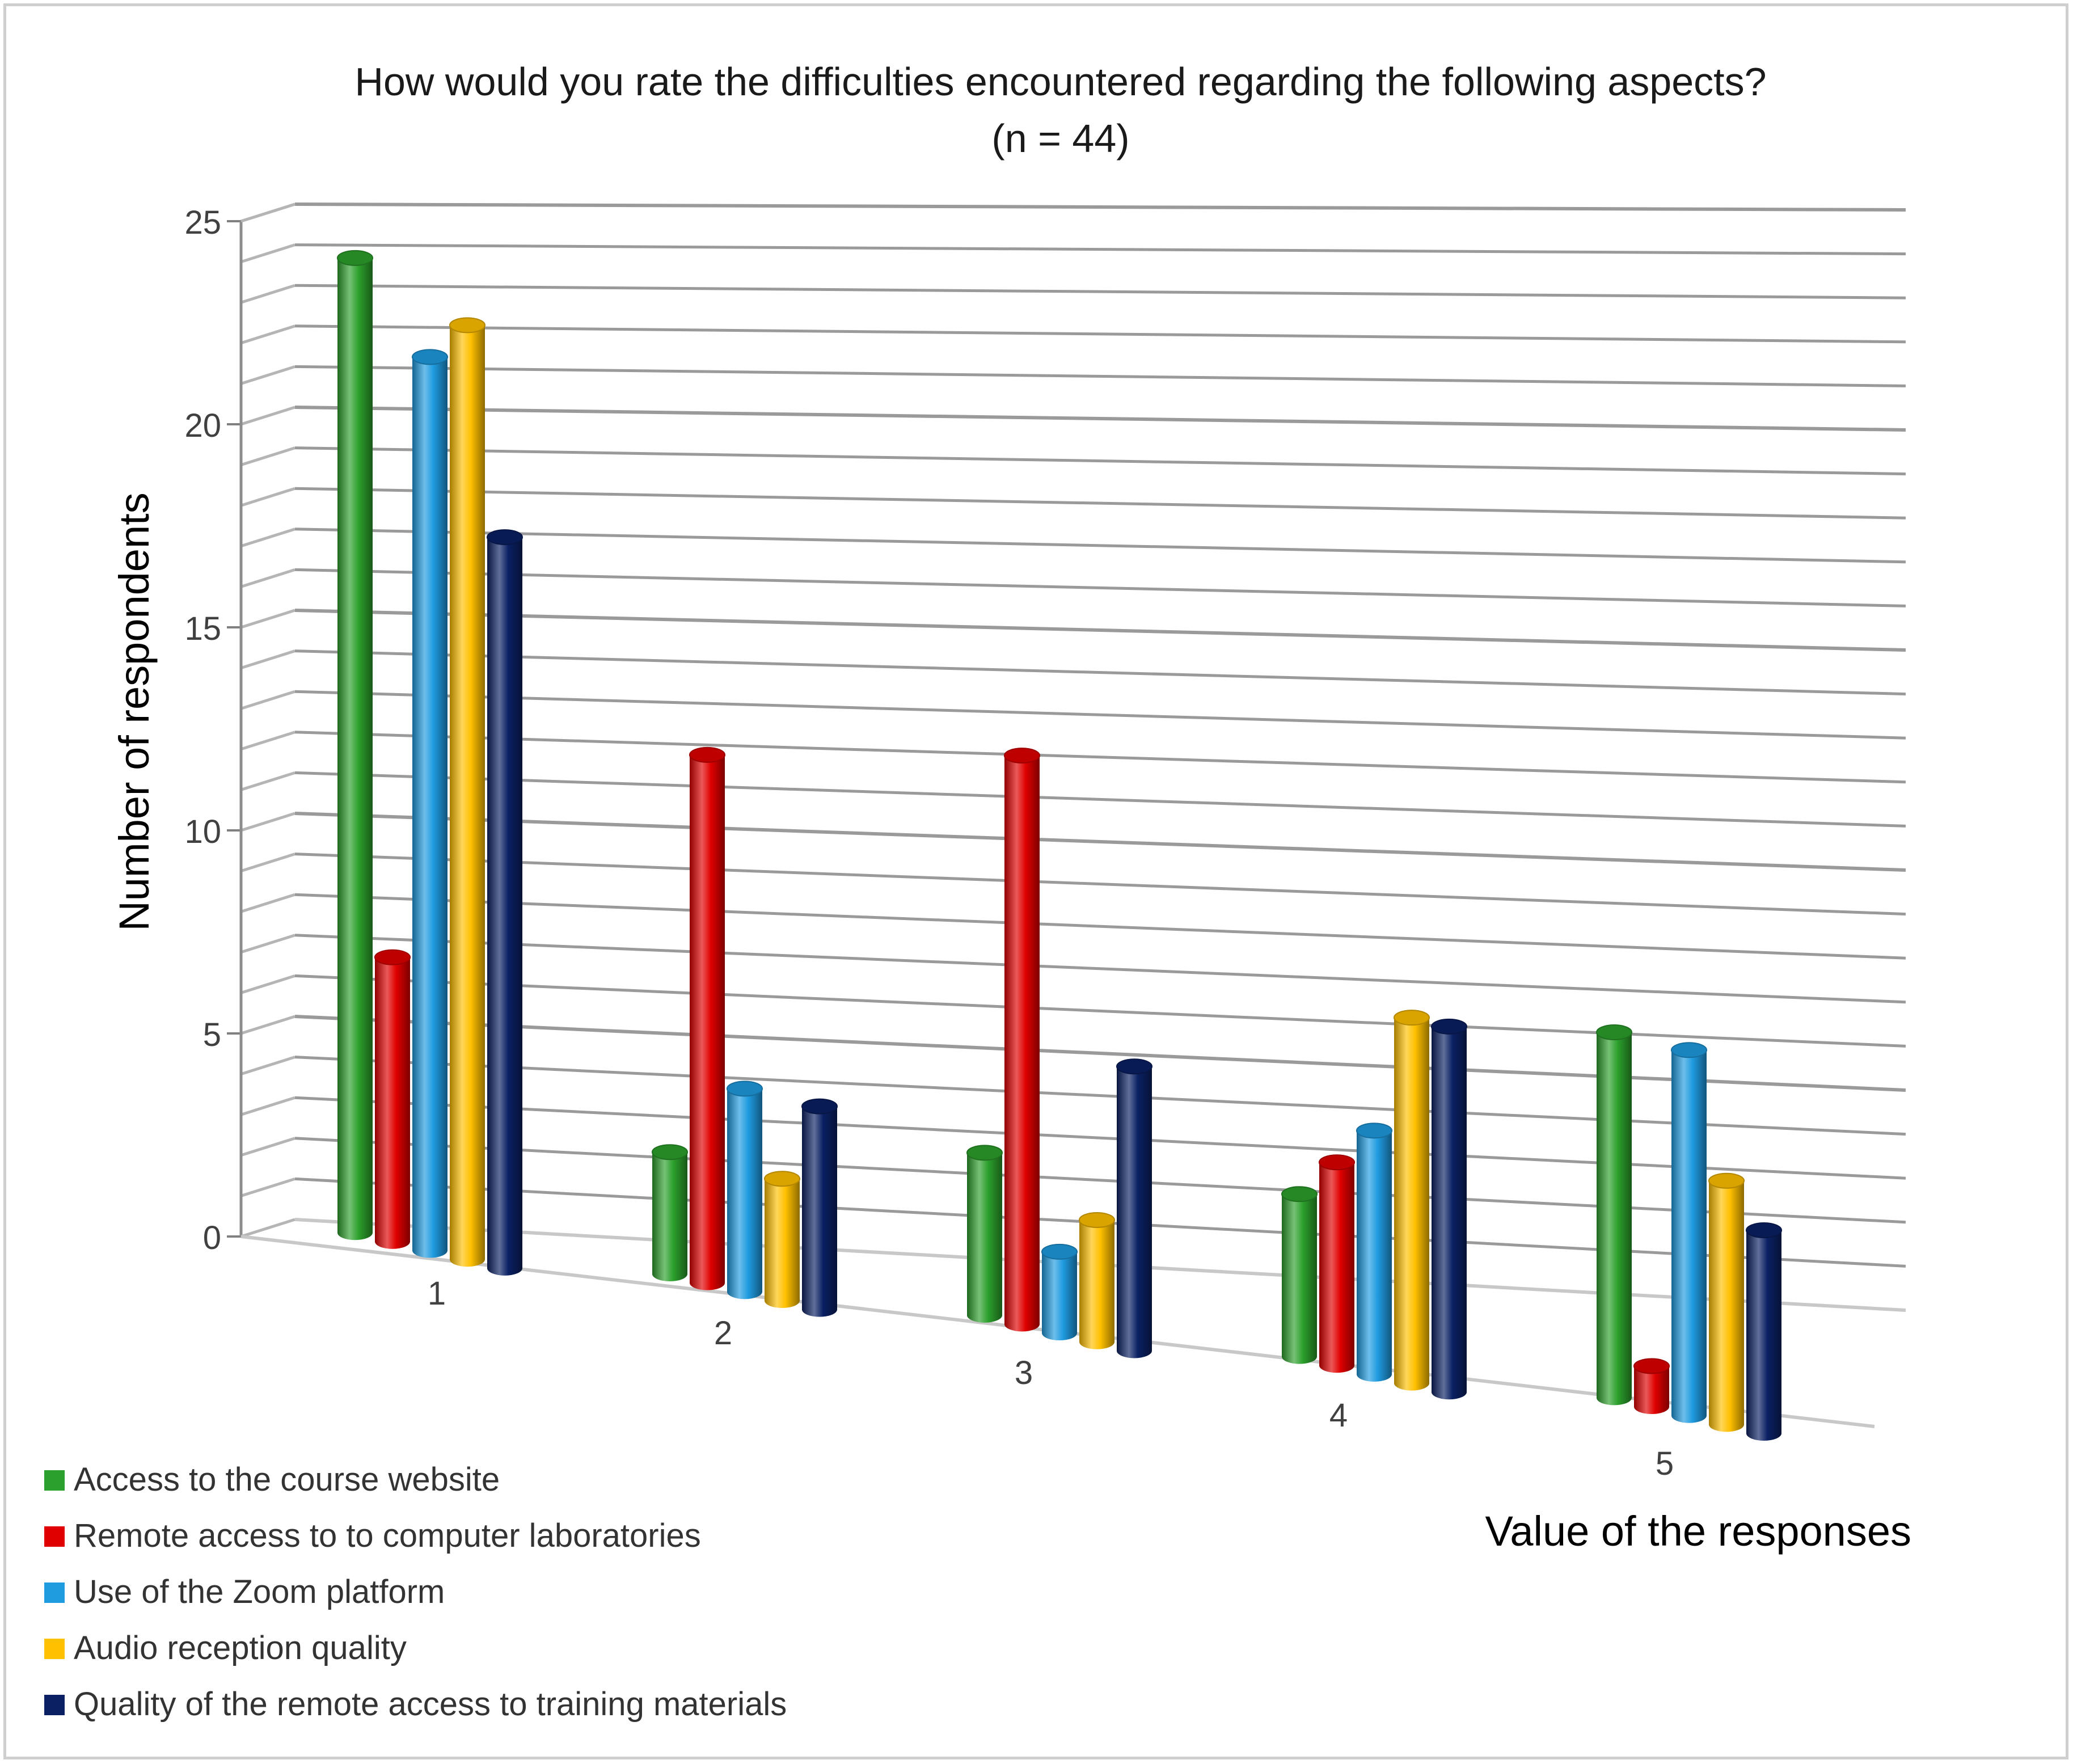 The image size is (2073, 1764). I want to click on legend-item: Access to the course website, so click(272, 1479).